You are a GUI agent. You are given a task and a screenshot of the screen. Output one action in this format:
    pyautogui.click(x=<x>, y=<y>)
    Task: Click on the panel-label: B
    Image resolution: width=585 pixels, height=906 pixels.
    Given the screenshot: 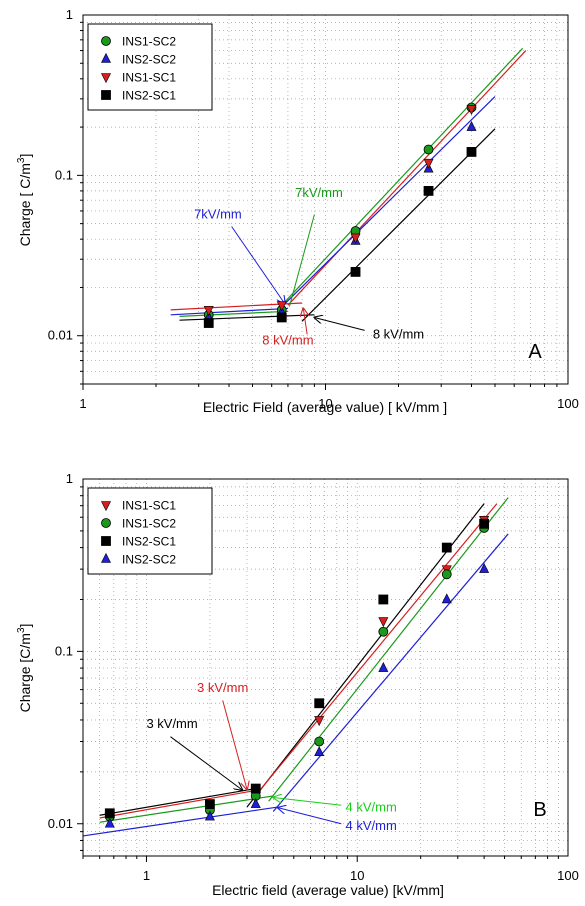 What is the action you would take?
    pyautogui.click(x=539, y=810)
    